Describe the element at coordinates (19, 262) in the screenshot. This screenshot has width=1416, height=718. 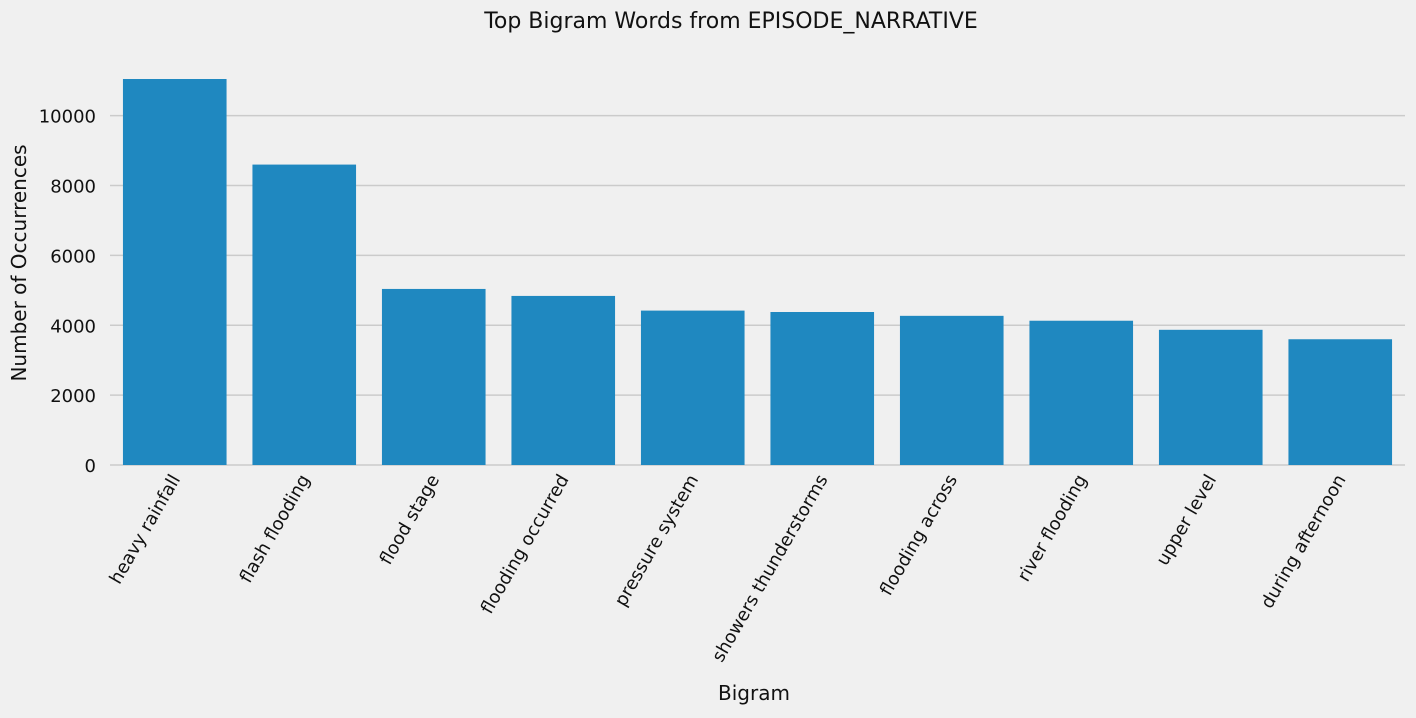
I see `y-axis-title: Number of Occurrences` at that location.